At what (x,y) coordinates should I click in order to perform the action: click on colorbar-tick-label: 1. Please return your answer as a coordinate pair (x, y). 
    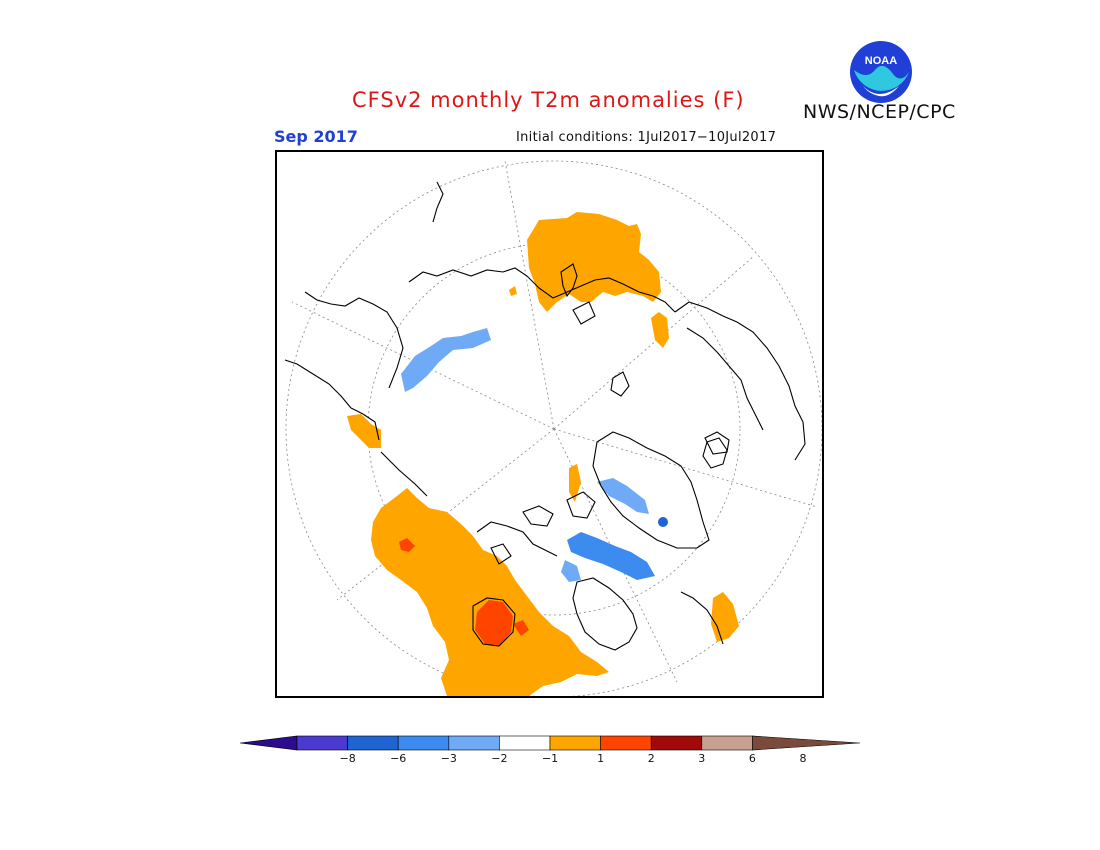
    Looking at the image, I should click on (601, 758).